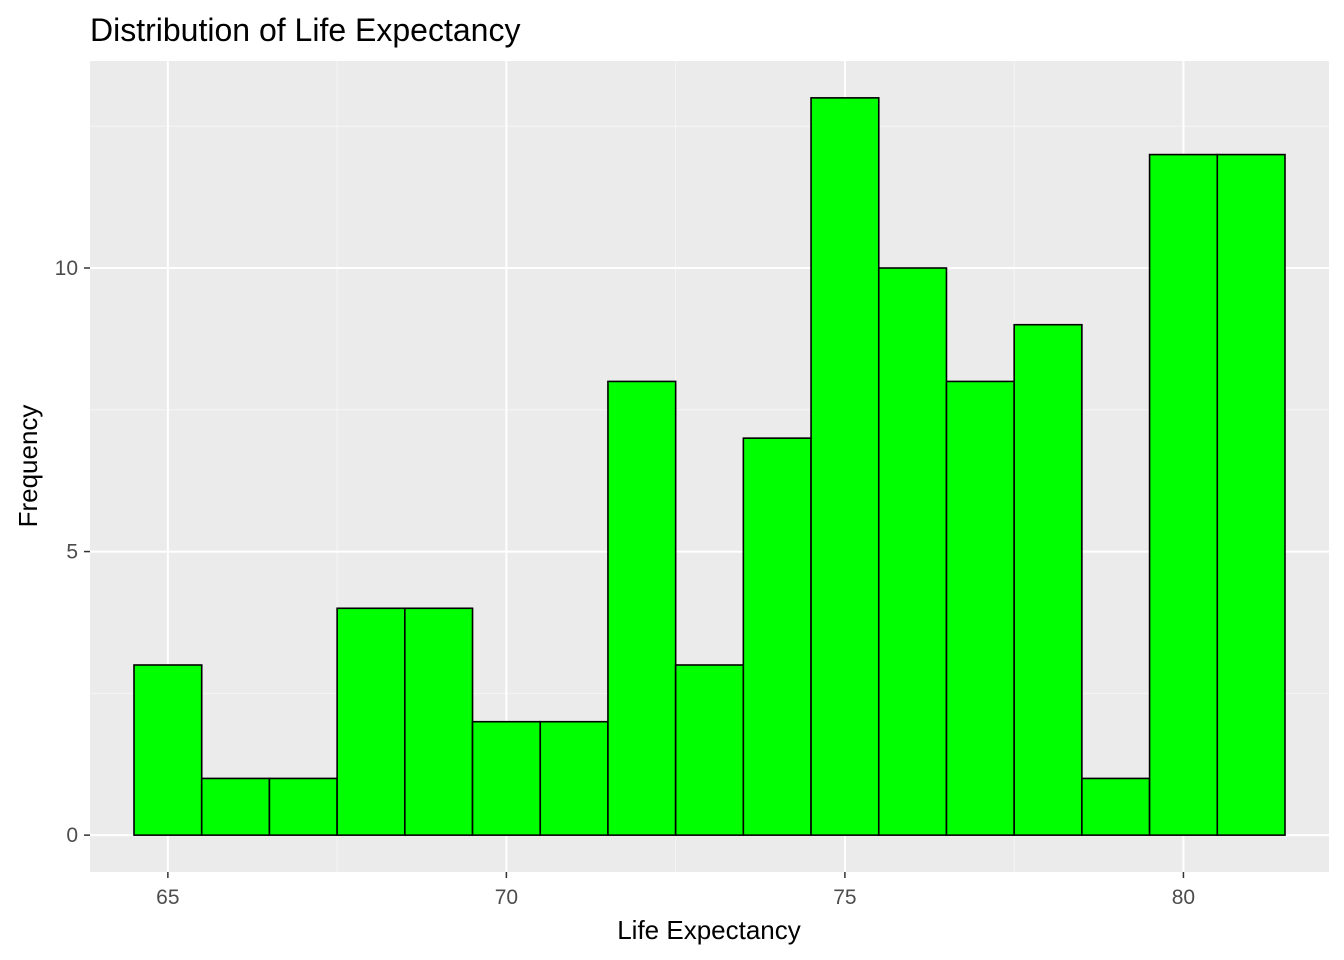 The width and height of the screenshot is (1344, 960). I want to click on x-tick-label: 75, so click(844, 897).